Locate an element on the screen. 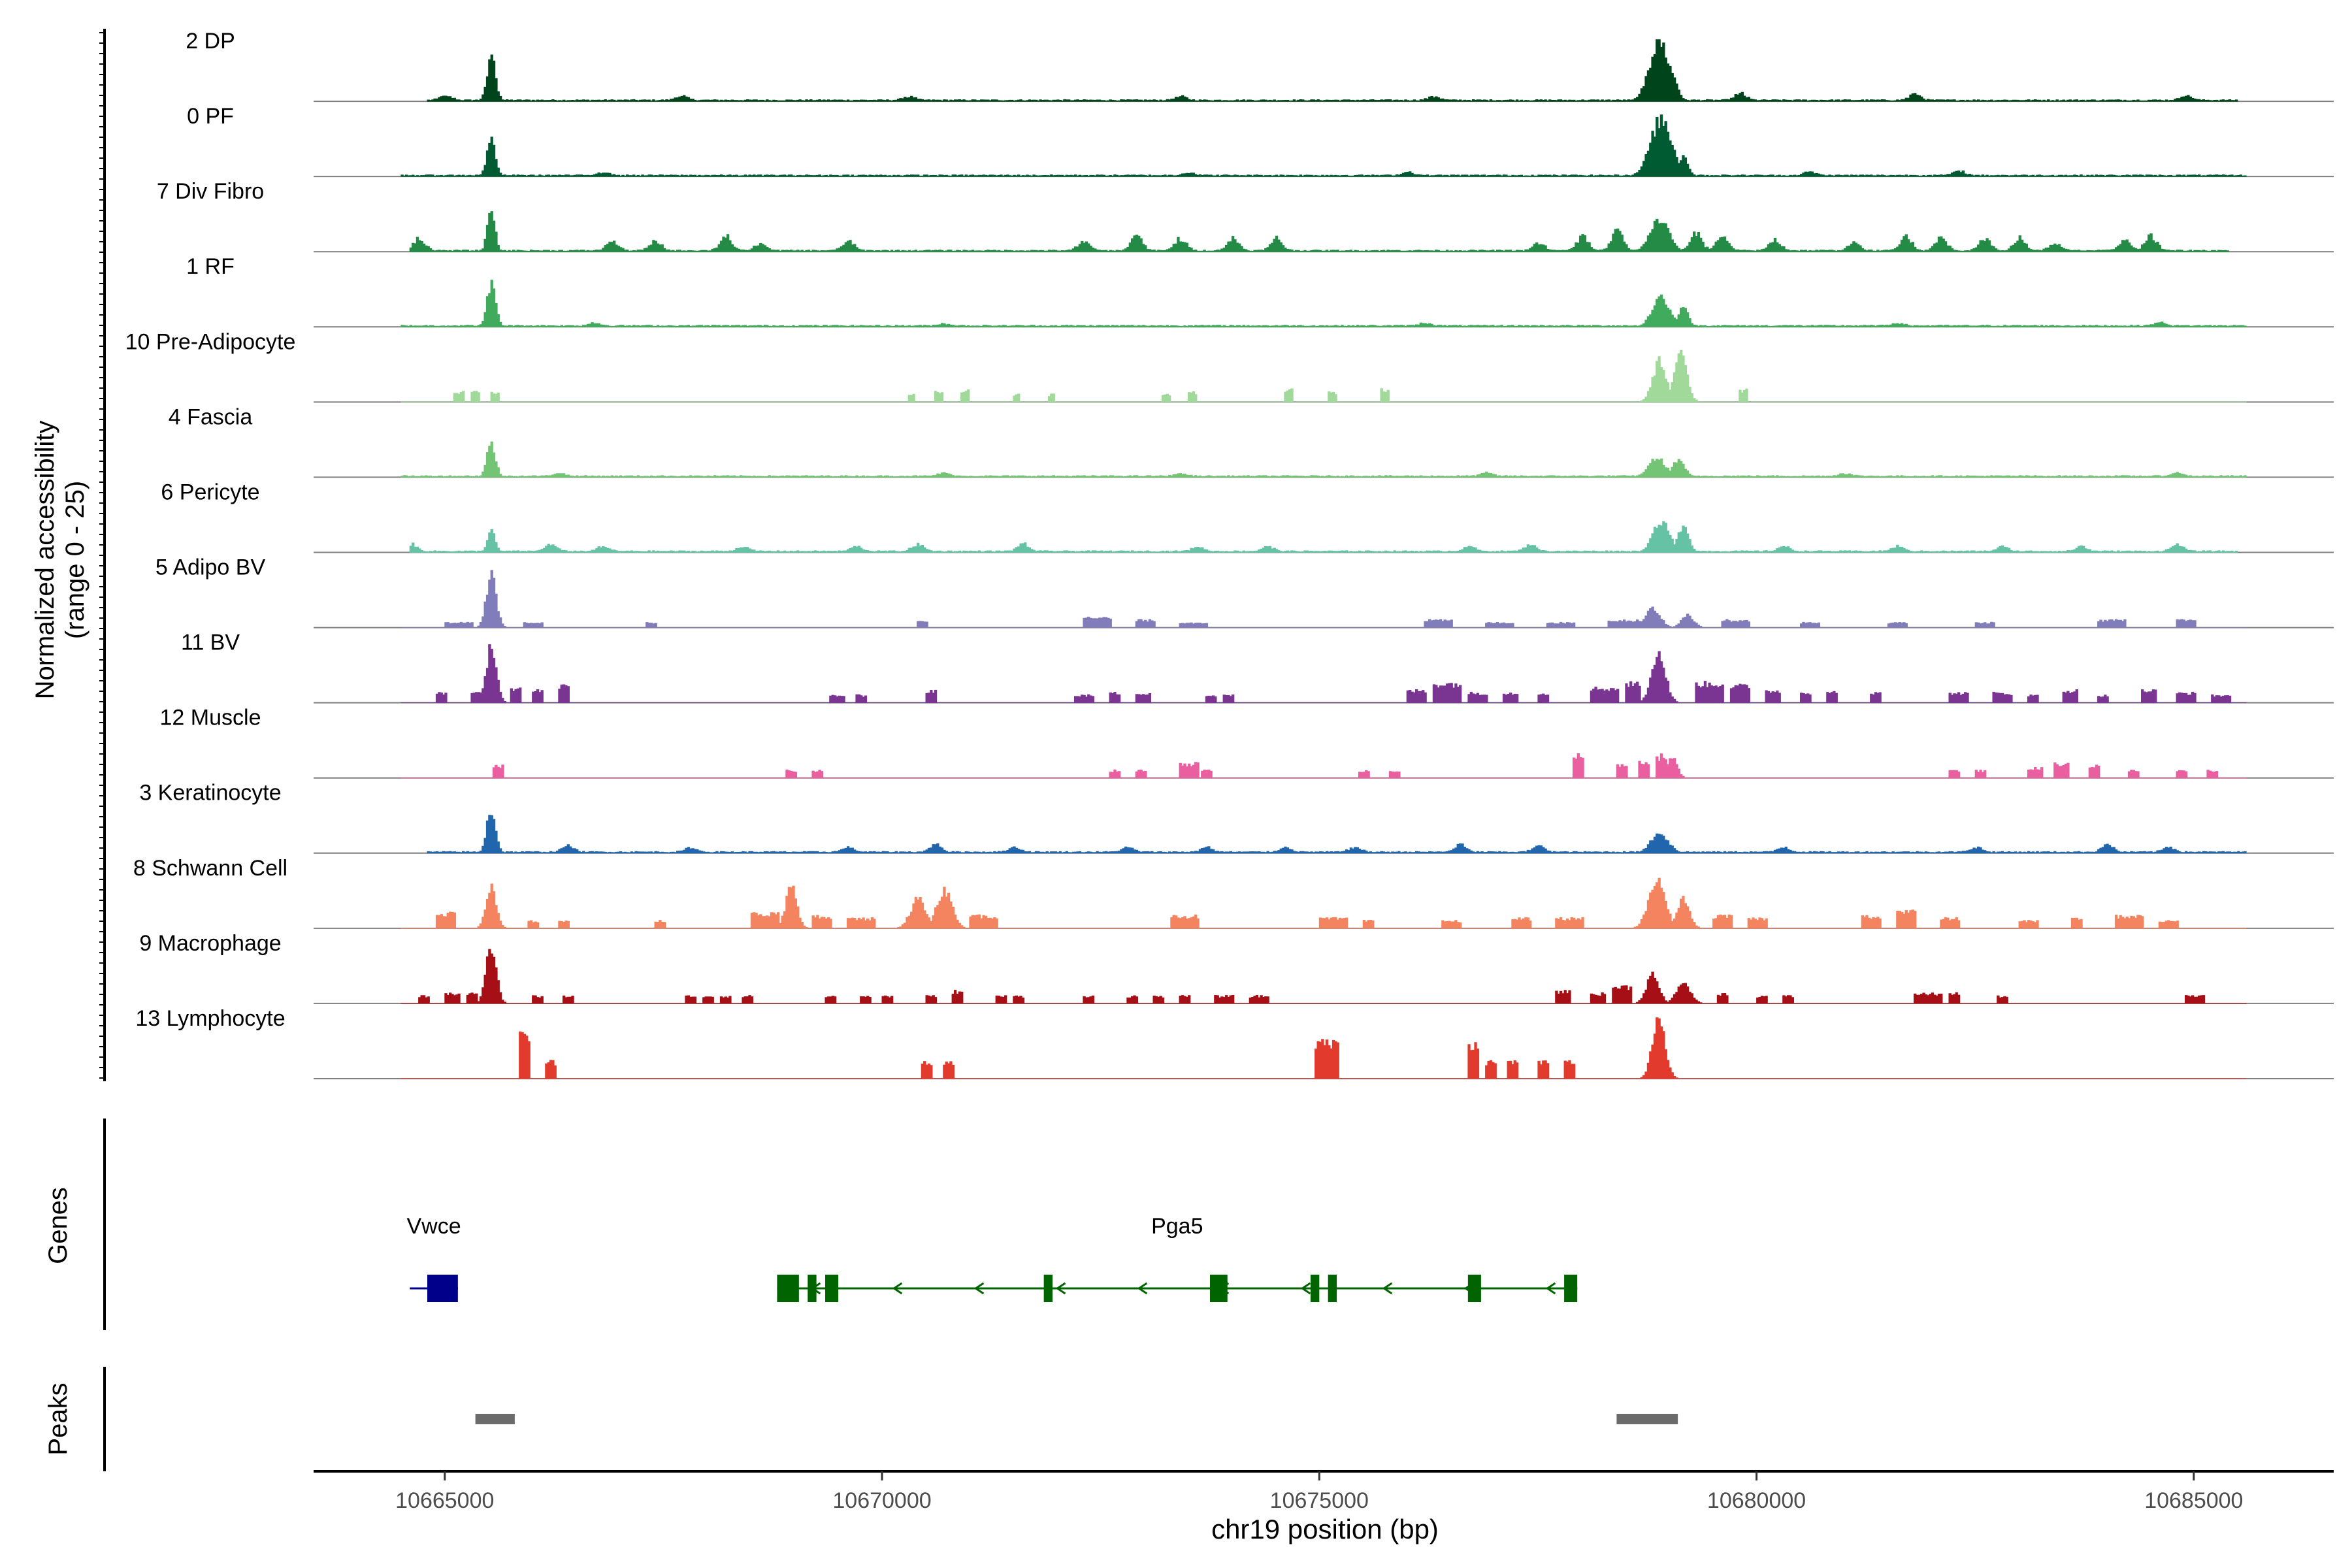 The height and width of the screenshot is (1568, 2352). track-9-macrophage: 9 Macrophage is located at coordinates (1236, 967).